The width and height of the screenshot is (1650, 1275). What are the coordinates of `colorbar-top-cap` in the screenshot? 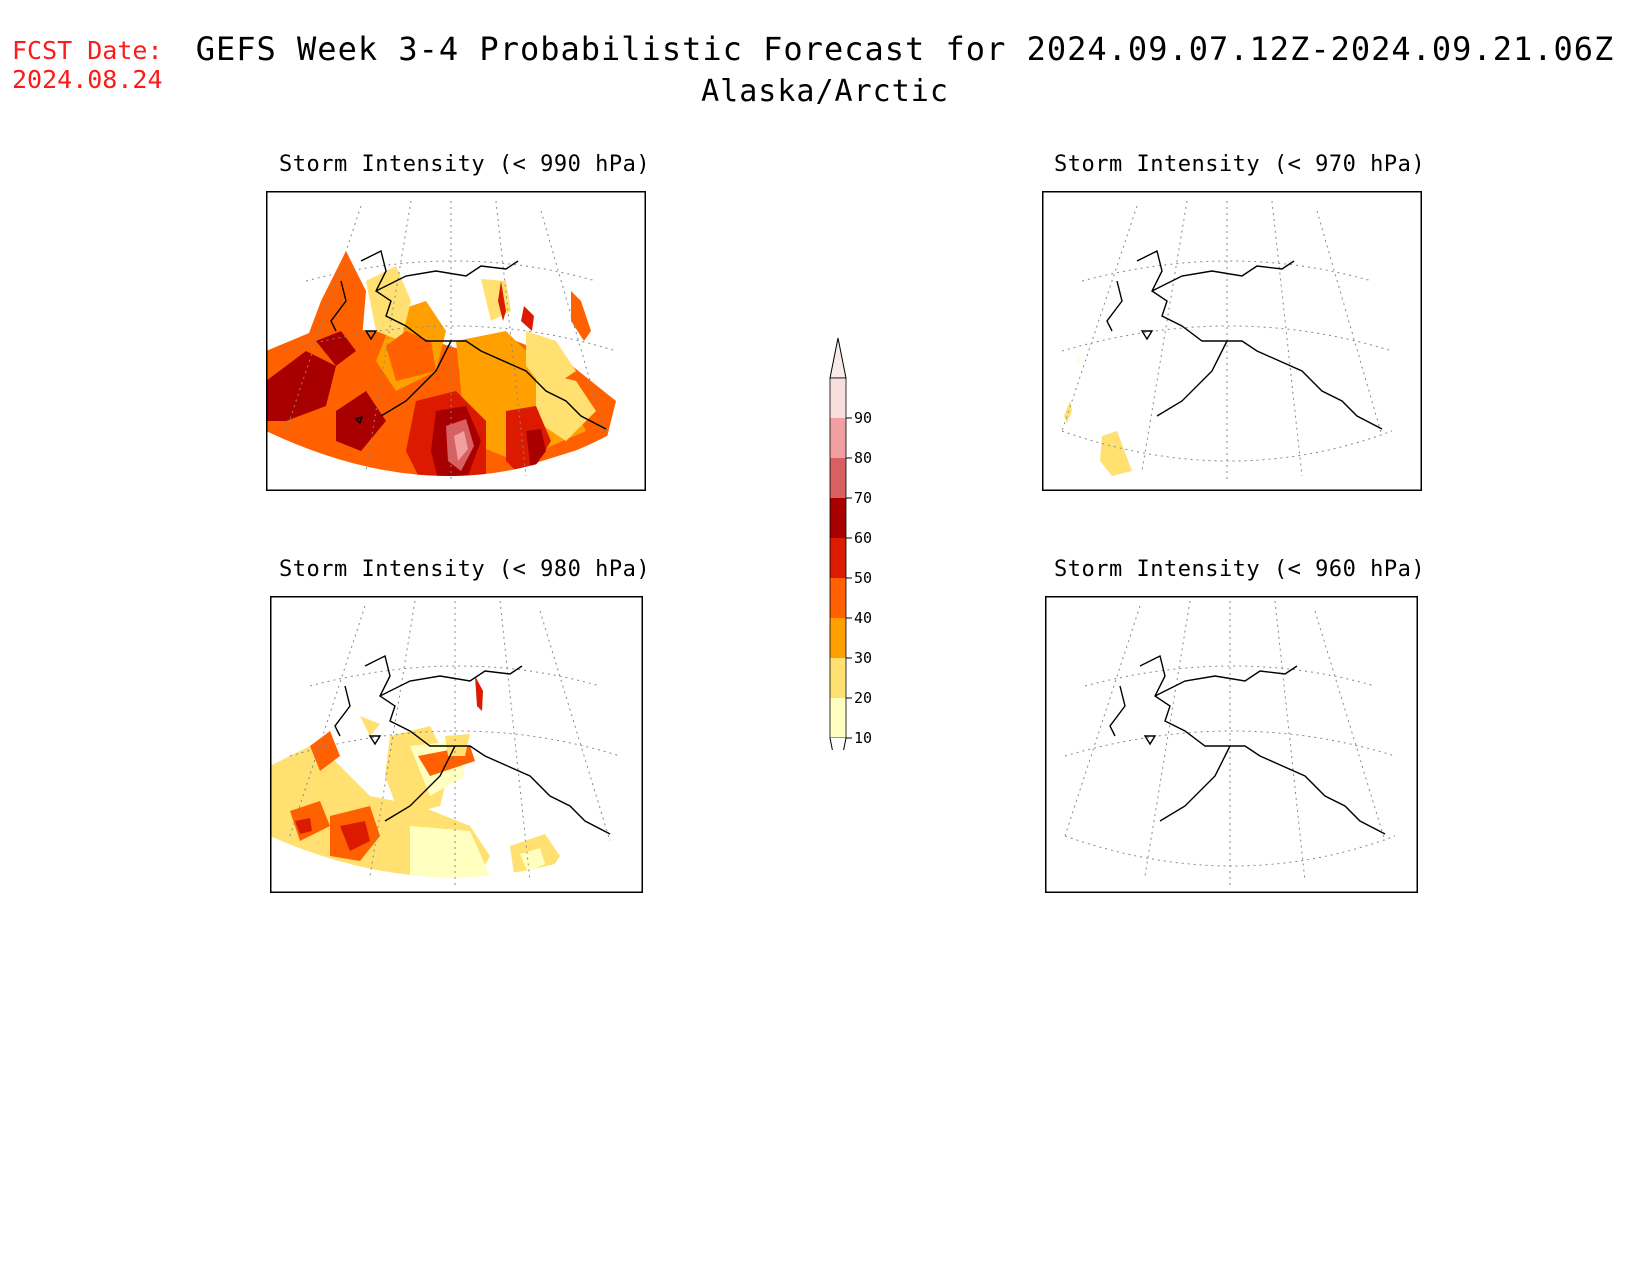 It's located at (838, 358).